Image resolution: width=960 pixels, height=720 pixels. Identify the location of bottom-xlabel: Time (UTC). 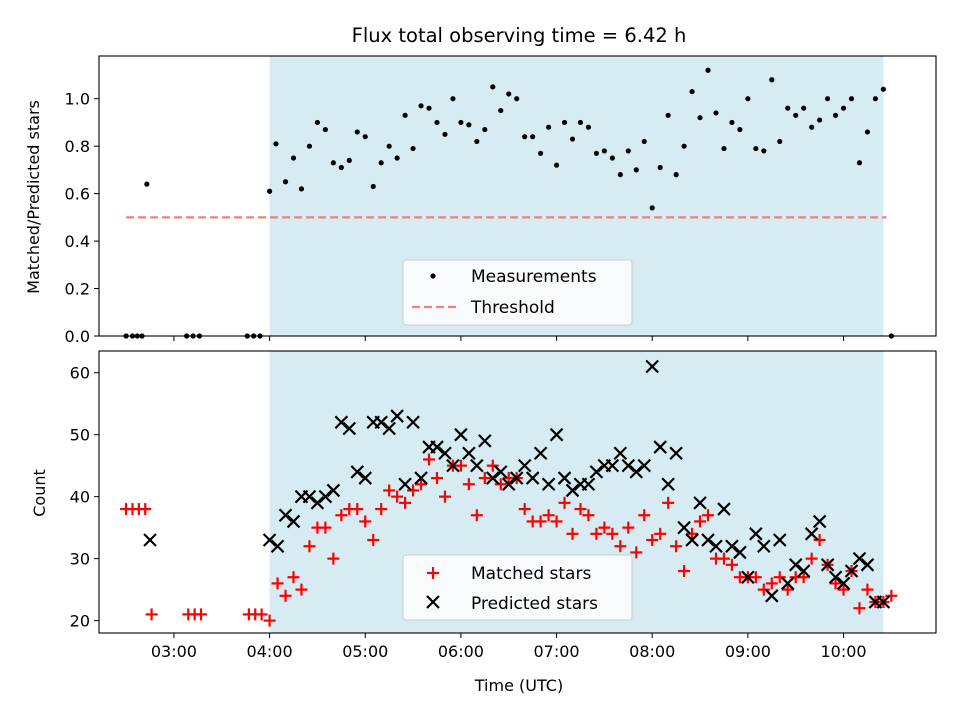
(518, 685).